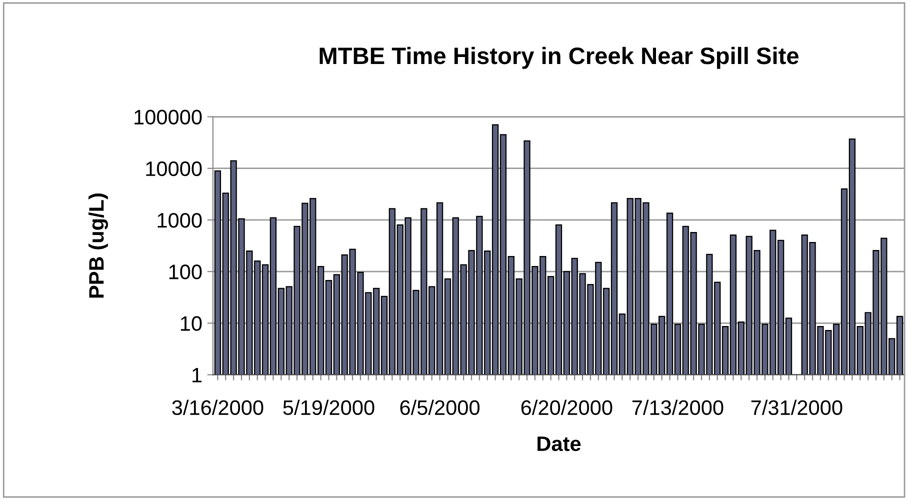 The image size is (910, 499). I want to click on x-tick-label: 7/31/2000, so click(796, 408).